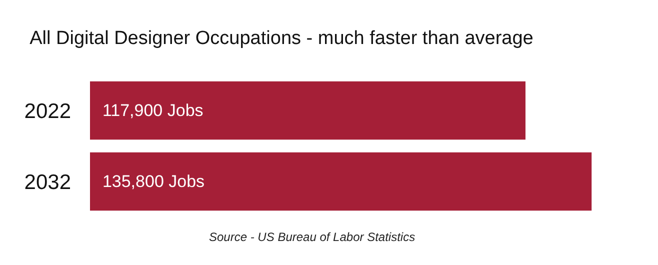  Describe the element at coordinates (282, 38) in the screenshot. I see `chart-title: All Digital Designer Occupations - much faster than average` at that location.